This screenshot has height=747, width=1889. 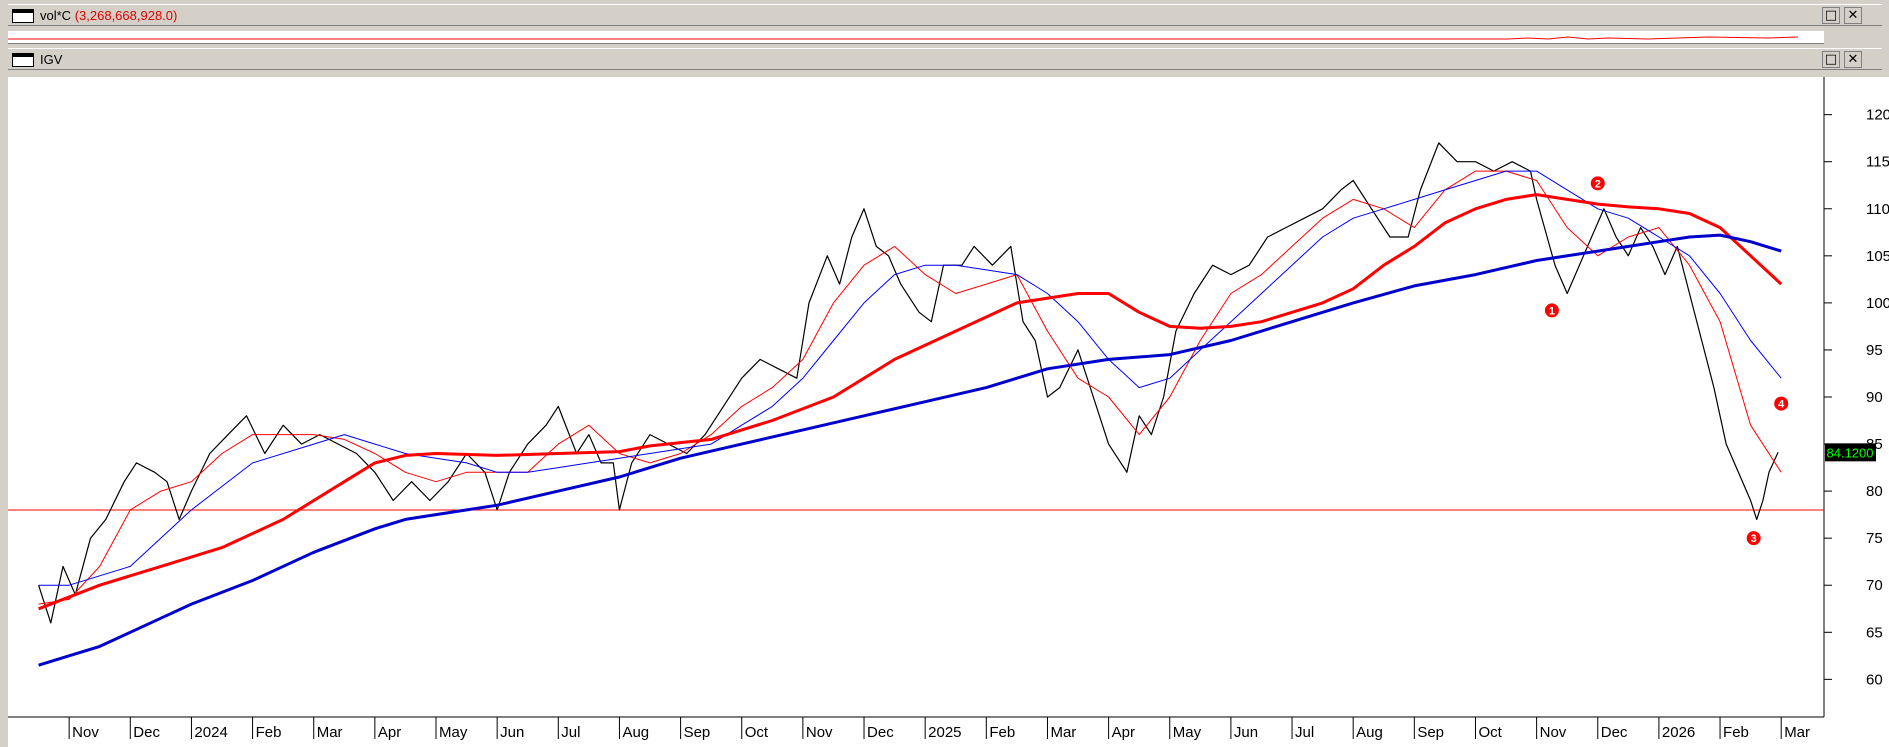 I want to click on y-tick-label: 65, so click(x=1874, y=632).